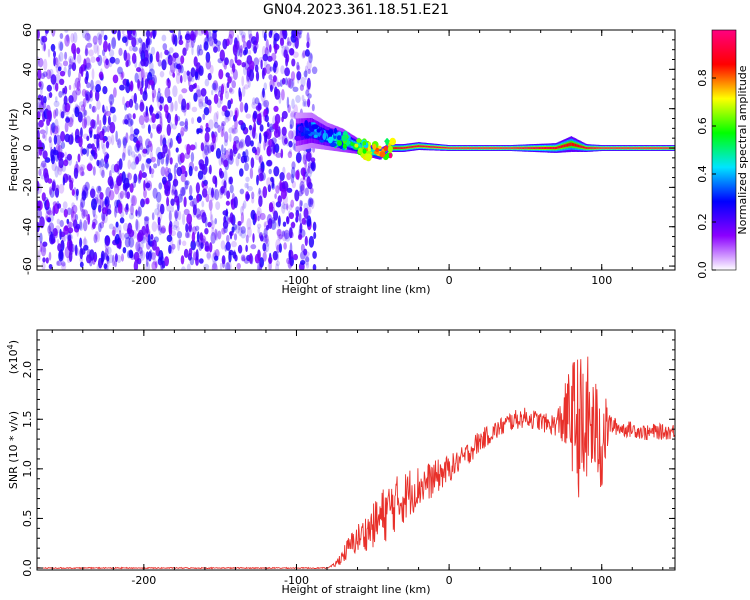 The image size is (750, 600). Describe the element at coordinates (355, 589) in the screenshot. I see `snr-x-axis-title: Height of straight line (km)` at that location.